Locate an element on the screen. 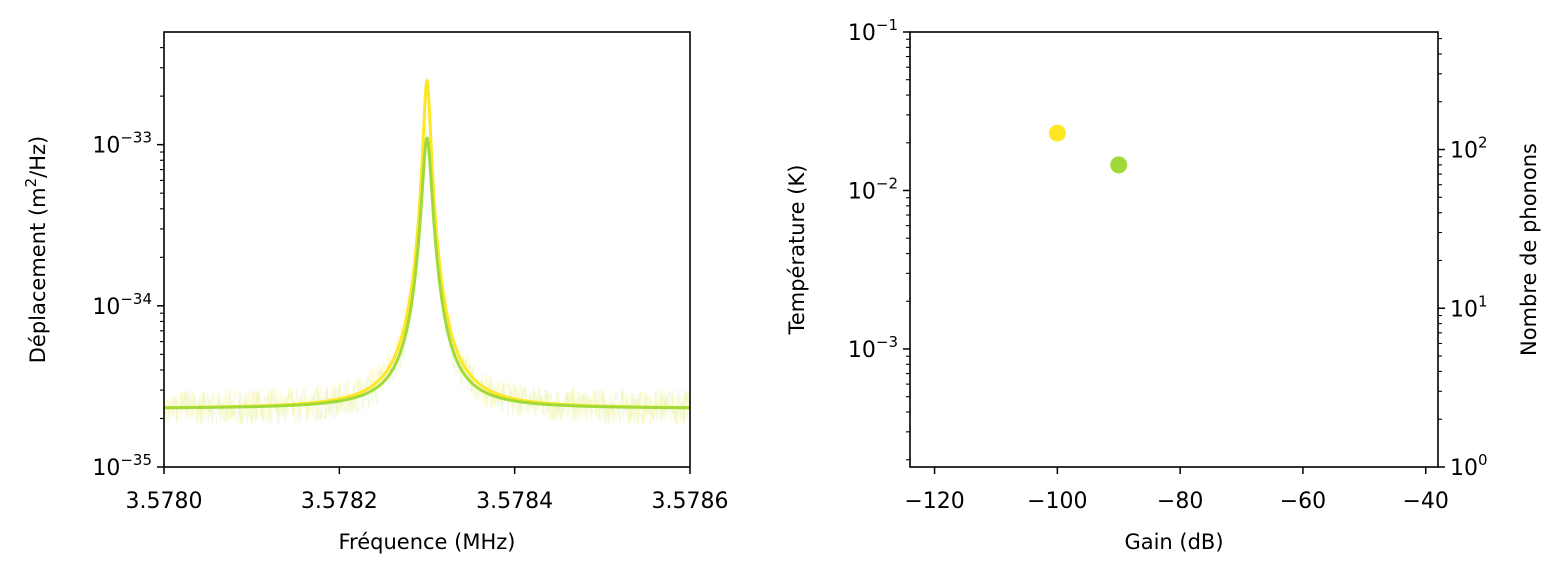 This screenshot has width=1565, height=576. y2-axis-label: Nombre de phonons is located at coordinates (1529, 249).